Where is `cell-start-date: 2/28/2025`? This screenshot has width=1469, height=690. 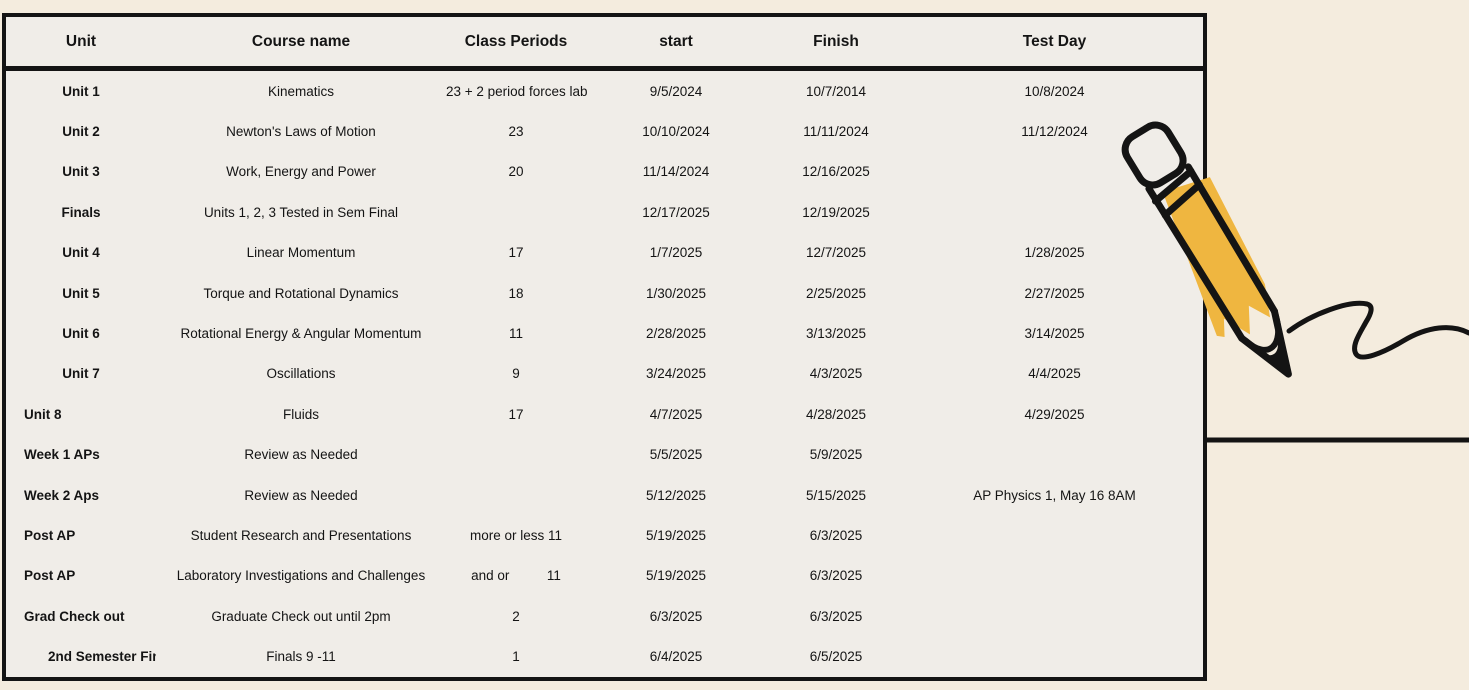 cell-start-date: 2/28/2025 is located at coordinates (676, 334).